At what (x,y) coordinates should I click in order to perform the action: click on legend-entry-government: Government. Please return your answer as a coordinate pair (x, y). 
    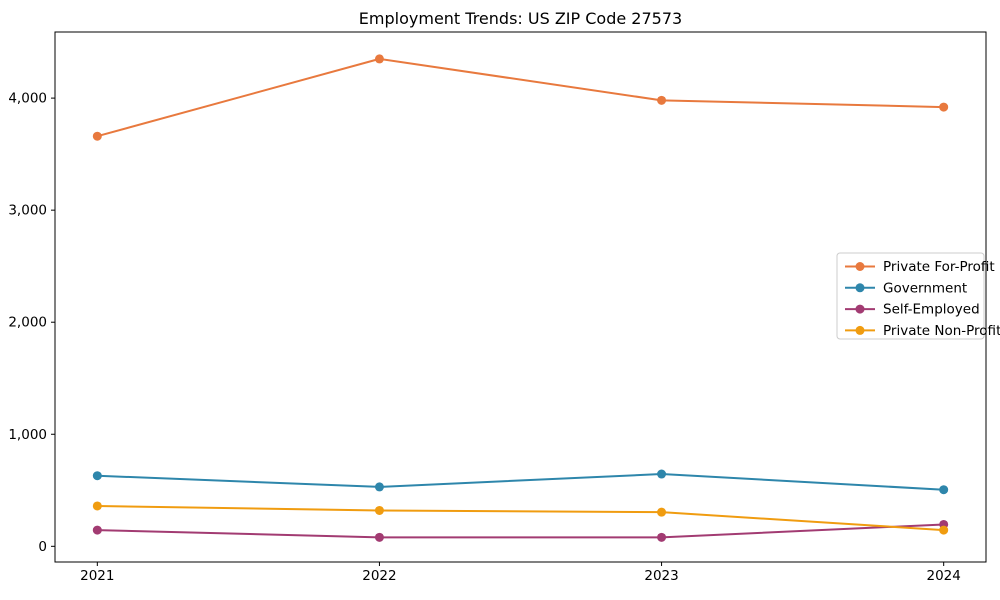
    Looking at the image, I should click on (906, 288).